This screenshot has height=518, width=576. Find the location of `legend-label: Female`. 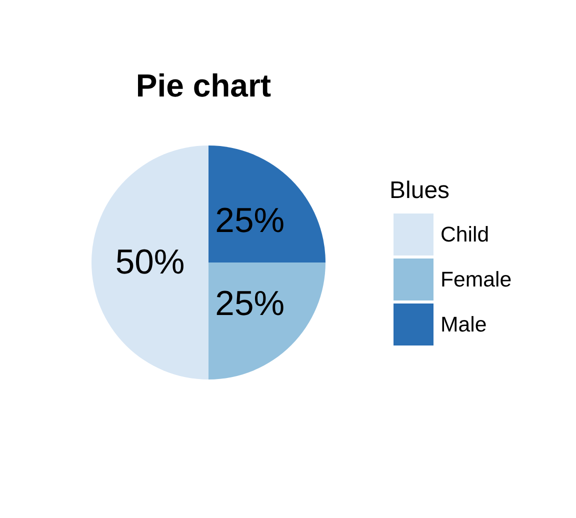

legend-label: Female is located at coordinates (476, 280).